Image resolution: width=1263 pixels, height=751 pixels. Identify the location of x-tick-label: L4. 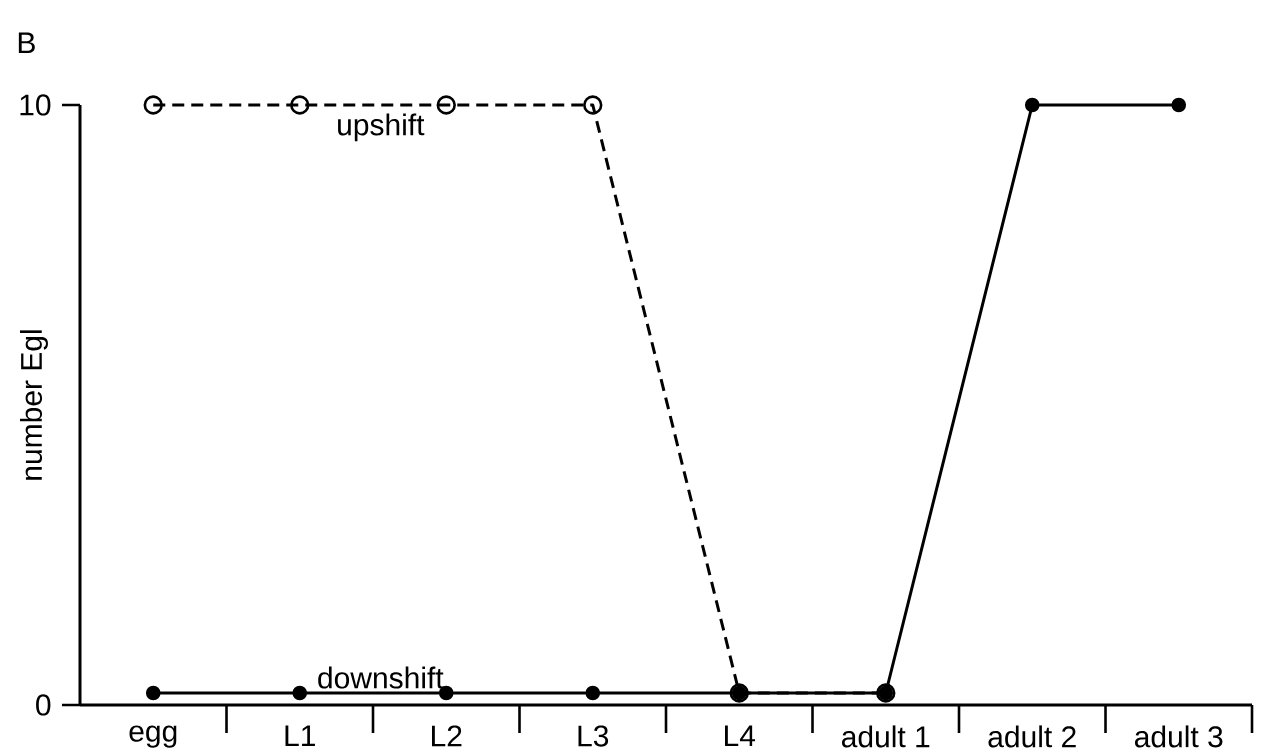
(740, 736).